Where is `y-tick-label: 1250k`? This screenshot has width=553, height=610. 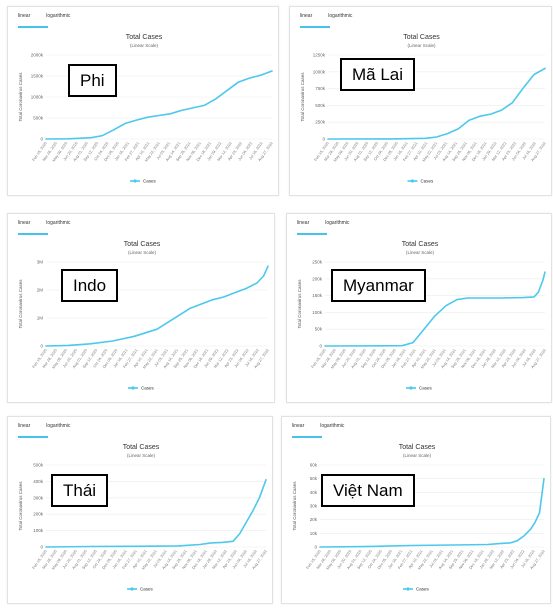
y-tick-label: 1250k is located at coordinates (319, 55).